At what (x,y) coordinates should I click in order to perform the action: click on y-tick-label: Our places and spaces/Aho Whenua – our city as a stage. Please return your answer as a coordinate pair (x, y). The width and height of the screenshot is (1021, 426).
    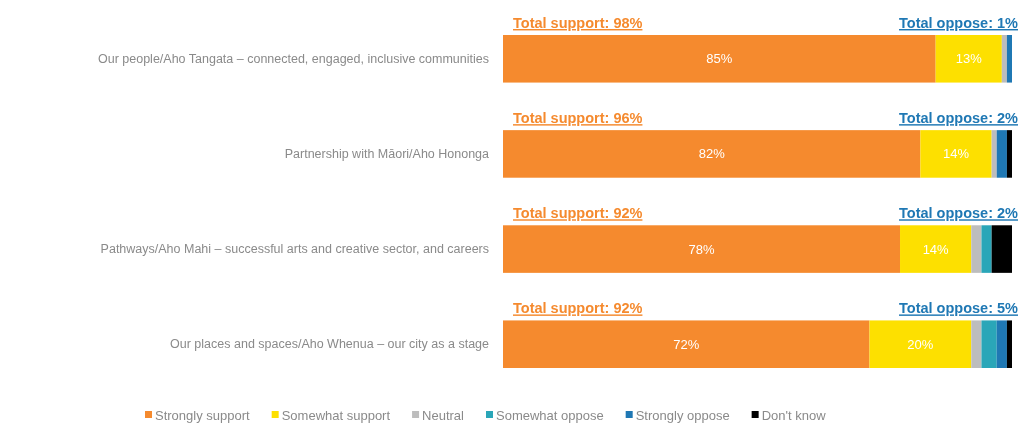
    Looking at the image, I should click on (330, 344).